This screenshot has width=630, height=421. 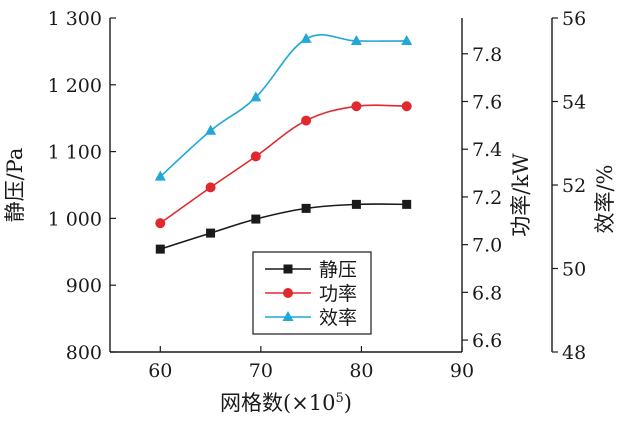 I want to click on x-axis-label-close: ), so click(x=348, y=403).